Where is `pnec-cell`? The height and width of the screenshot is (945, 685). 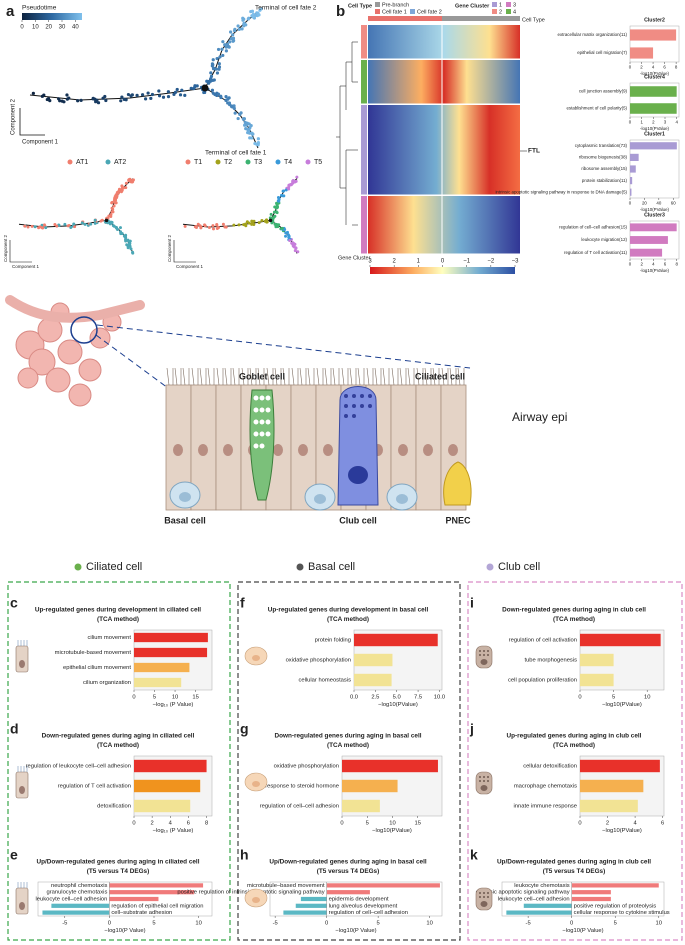 pnec-cell is located at coordinates (457, 483).